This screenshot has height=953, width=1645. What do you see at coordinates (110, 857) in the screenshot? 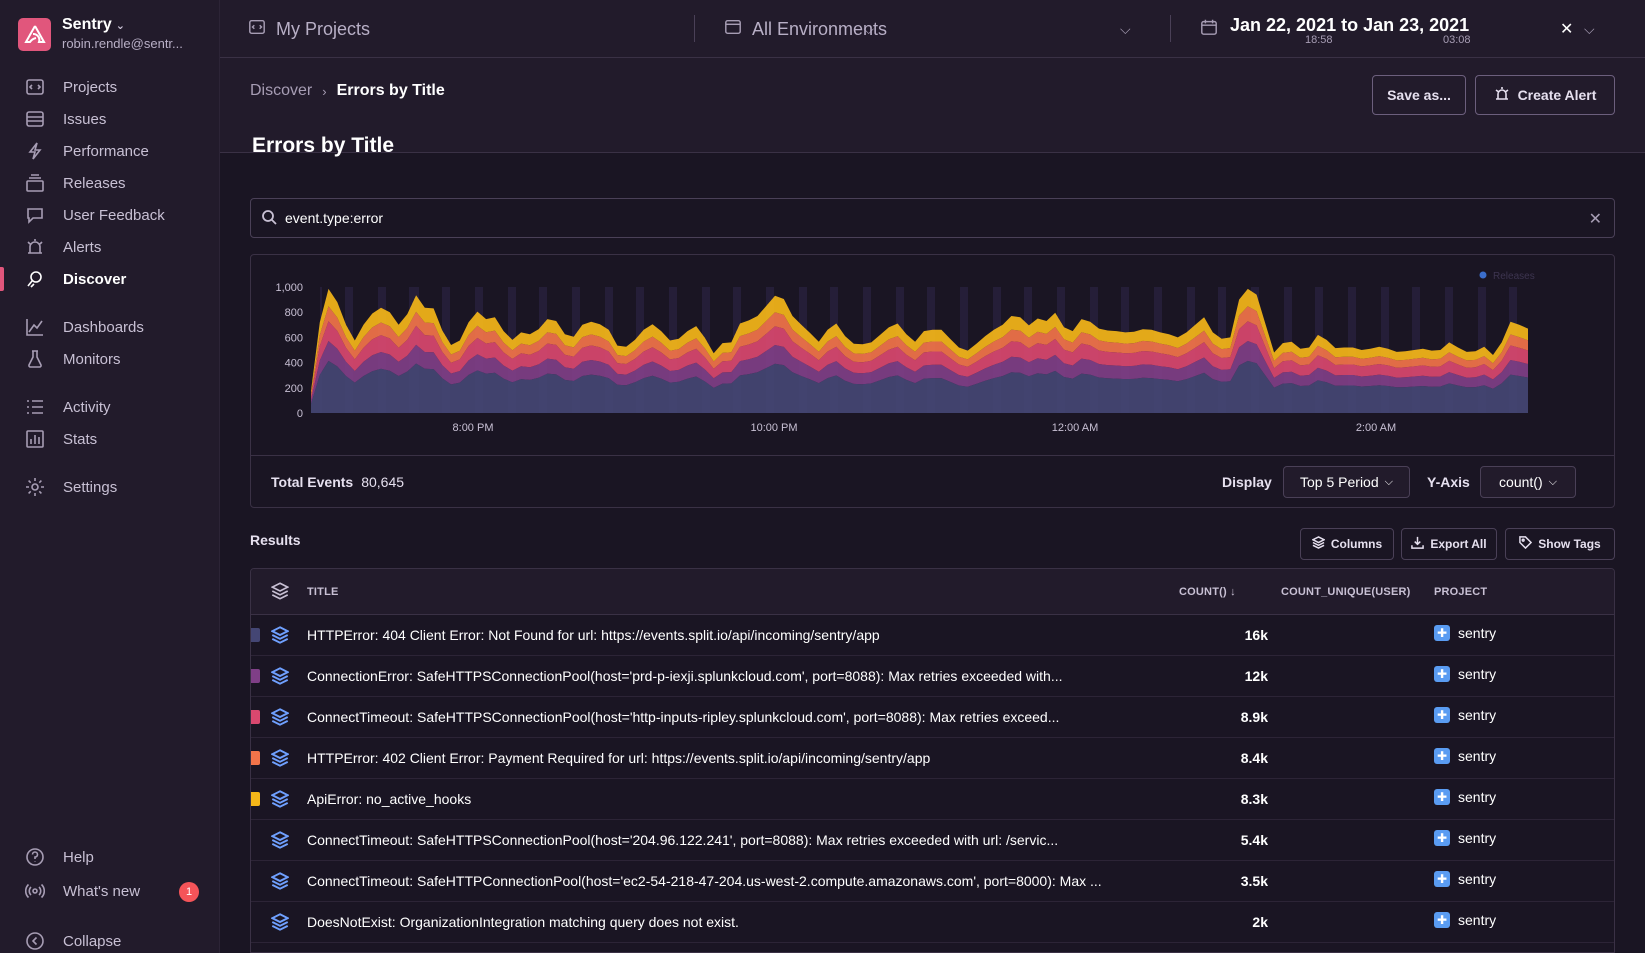
I see `sidebar-item-help: Help` at bounding box center [110, 857].